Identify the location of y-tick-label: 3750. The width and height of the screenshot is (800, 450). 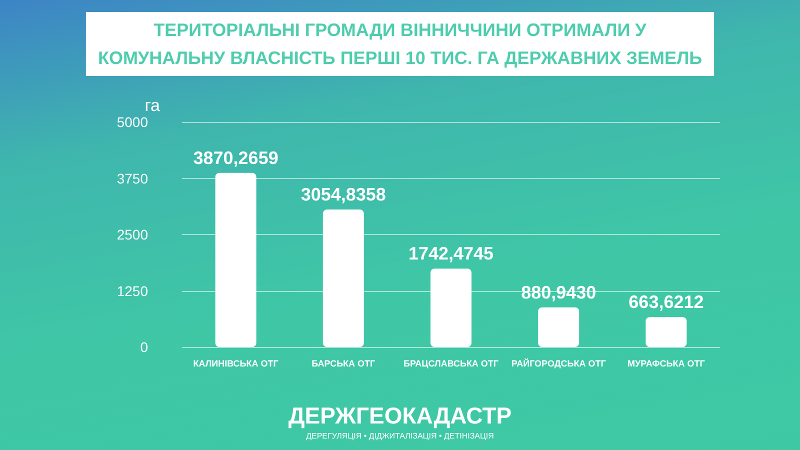
(132, 178).